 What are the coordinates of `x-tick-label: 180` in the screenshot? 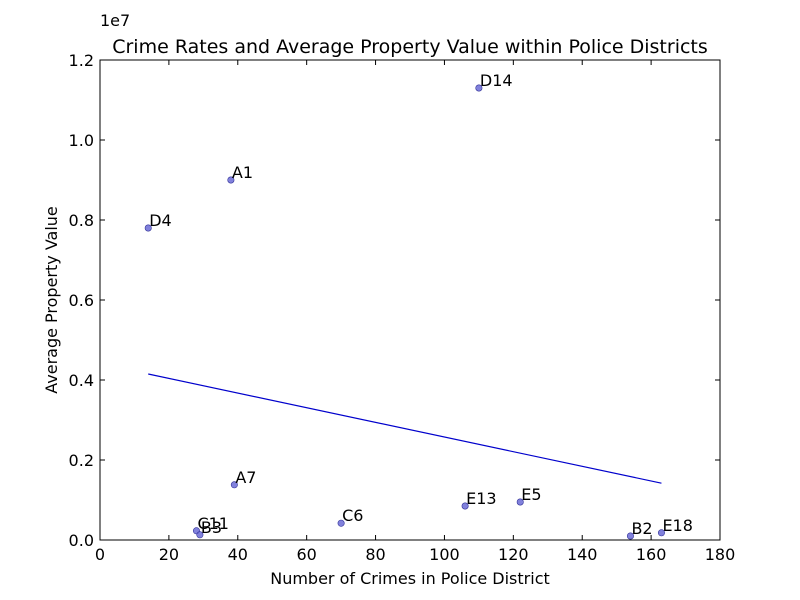 It's located at (720, 554).